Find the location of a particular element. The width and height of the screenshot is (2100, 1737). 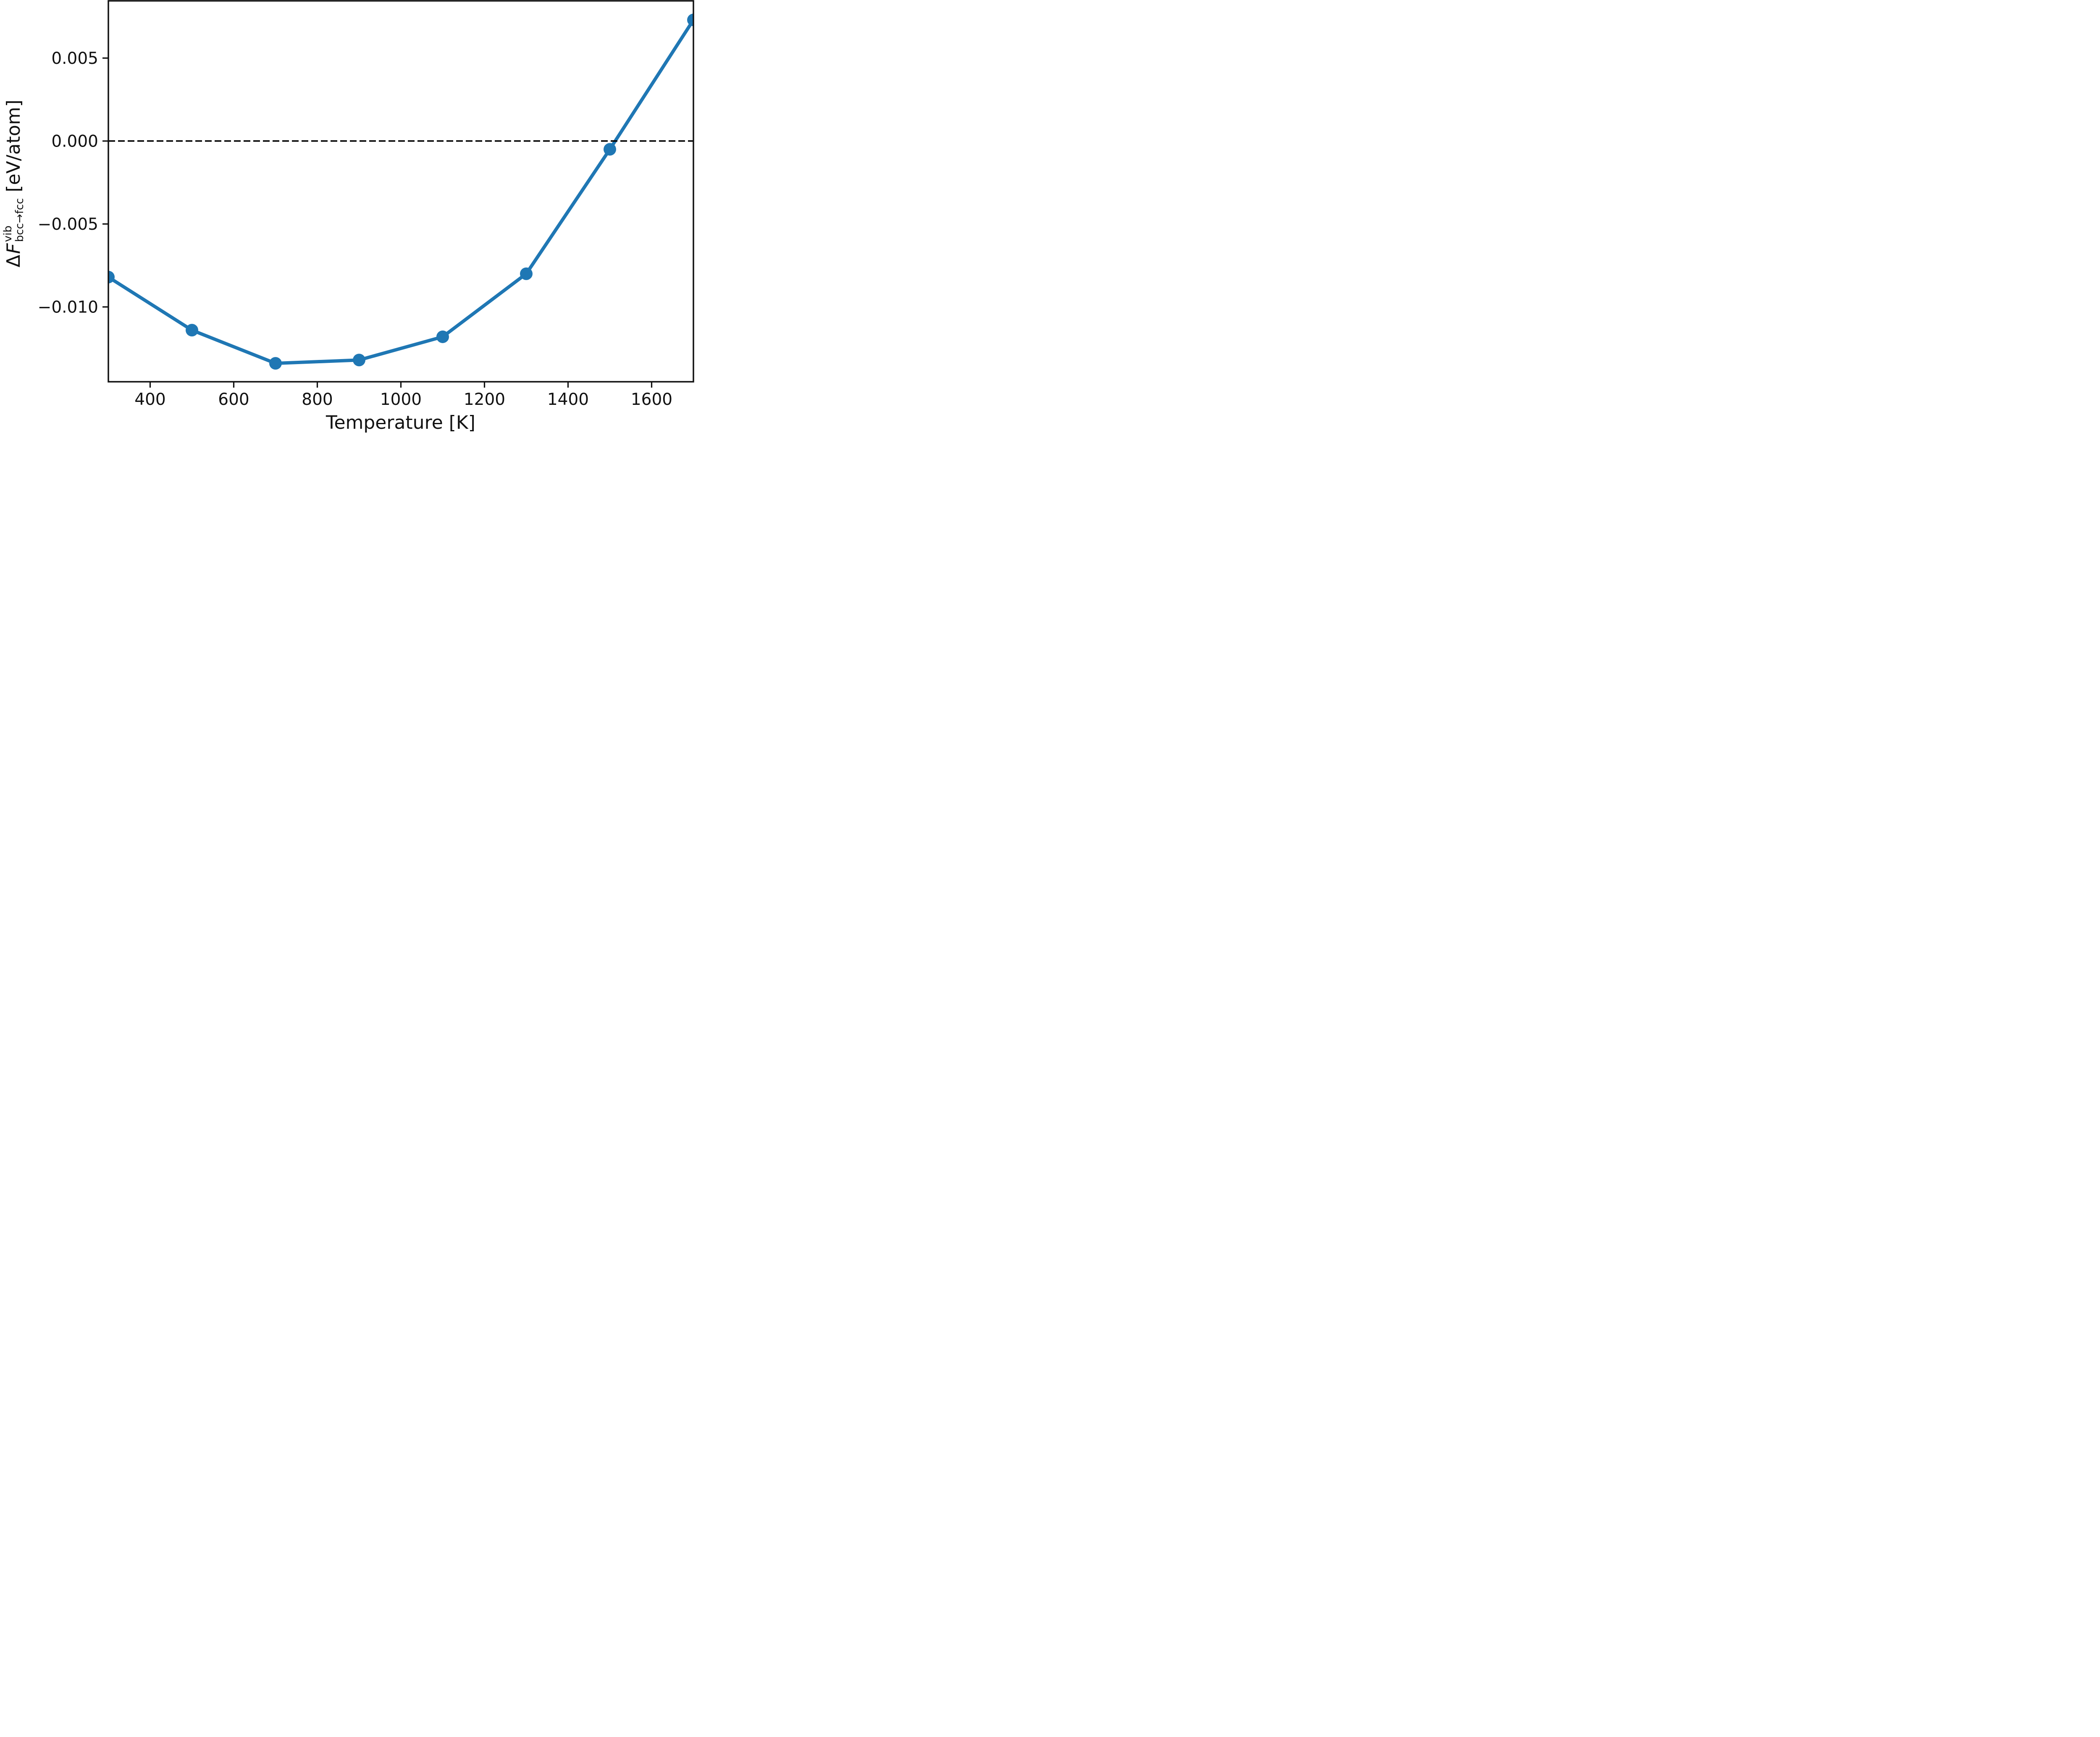

y-tick-label: −0.010 is located at coordinates (68, 307).